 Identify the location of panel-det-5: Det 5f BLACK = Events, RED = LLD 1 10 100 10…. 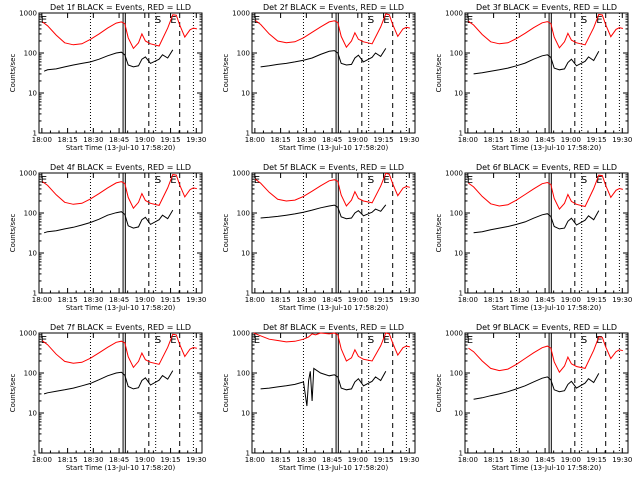
(320, 237).